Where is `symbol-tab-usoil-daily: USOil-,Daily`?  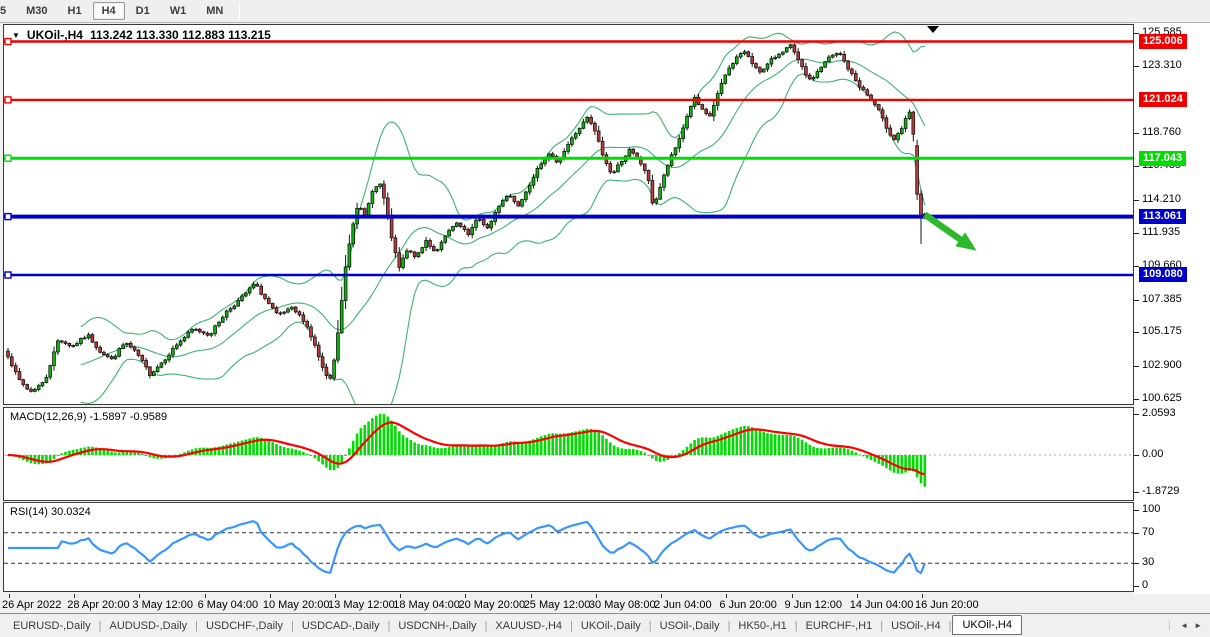 symbol-tab-usoil-daily: USOil-,Daily is located at coordinates (689, 625).